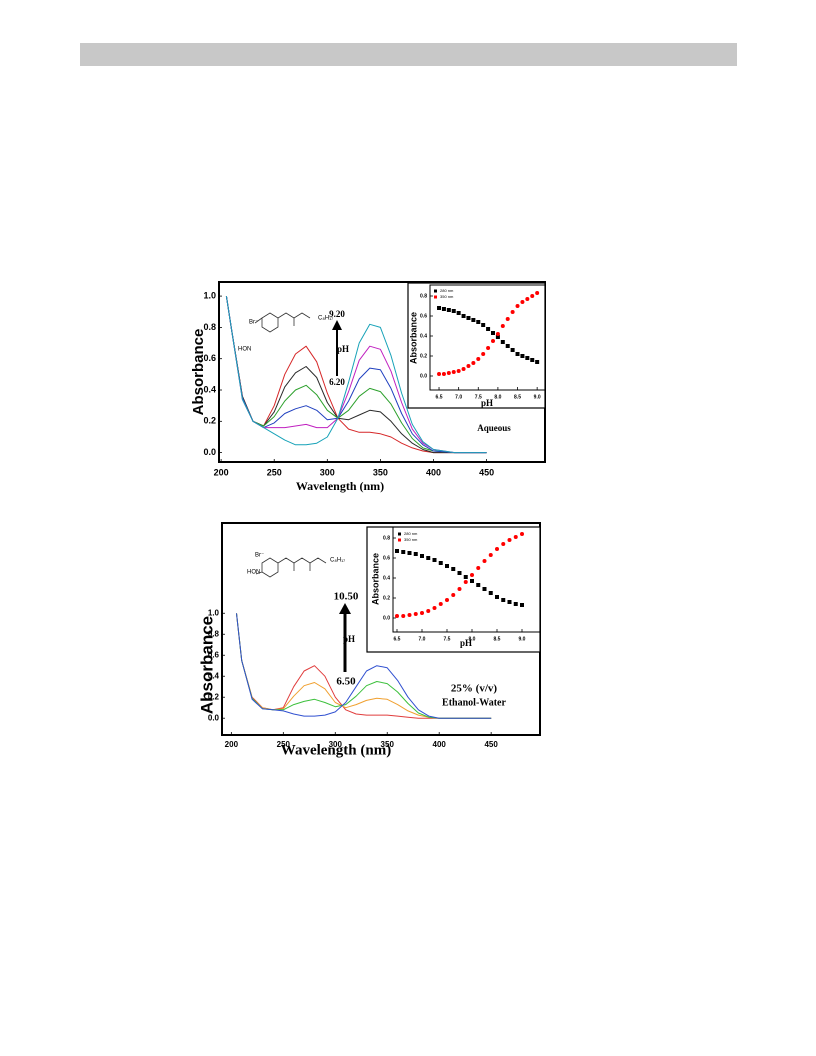 This screenshot has height=1056, width=816. Describe the element at coordinates (337, 314) in the screenshot. I see `annotation: 9.20` at that location.